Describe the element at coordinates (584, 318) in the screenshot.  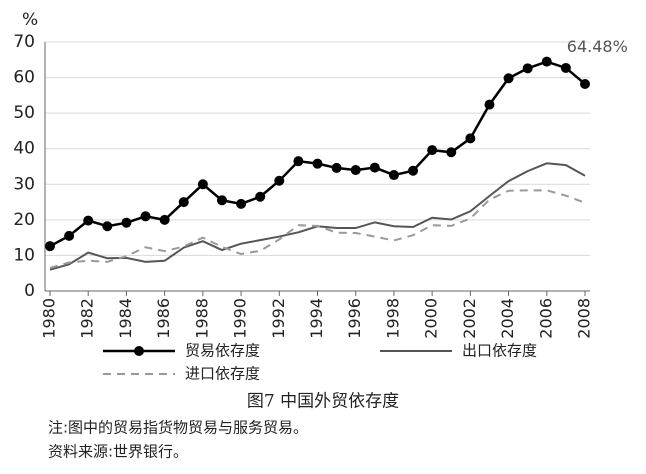
I see `x-tick-label: 2008` at that location.